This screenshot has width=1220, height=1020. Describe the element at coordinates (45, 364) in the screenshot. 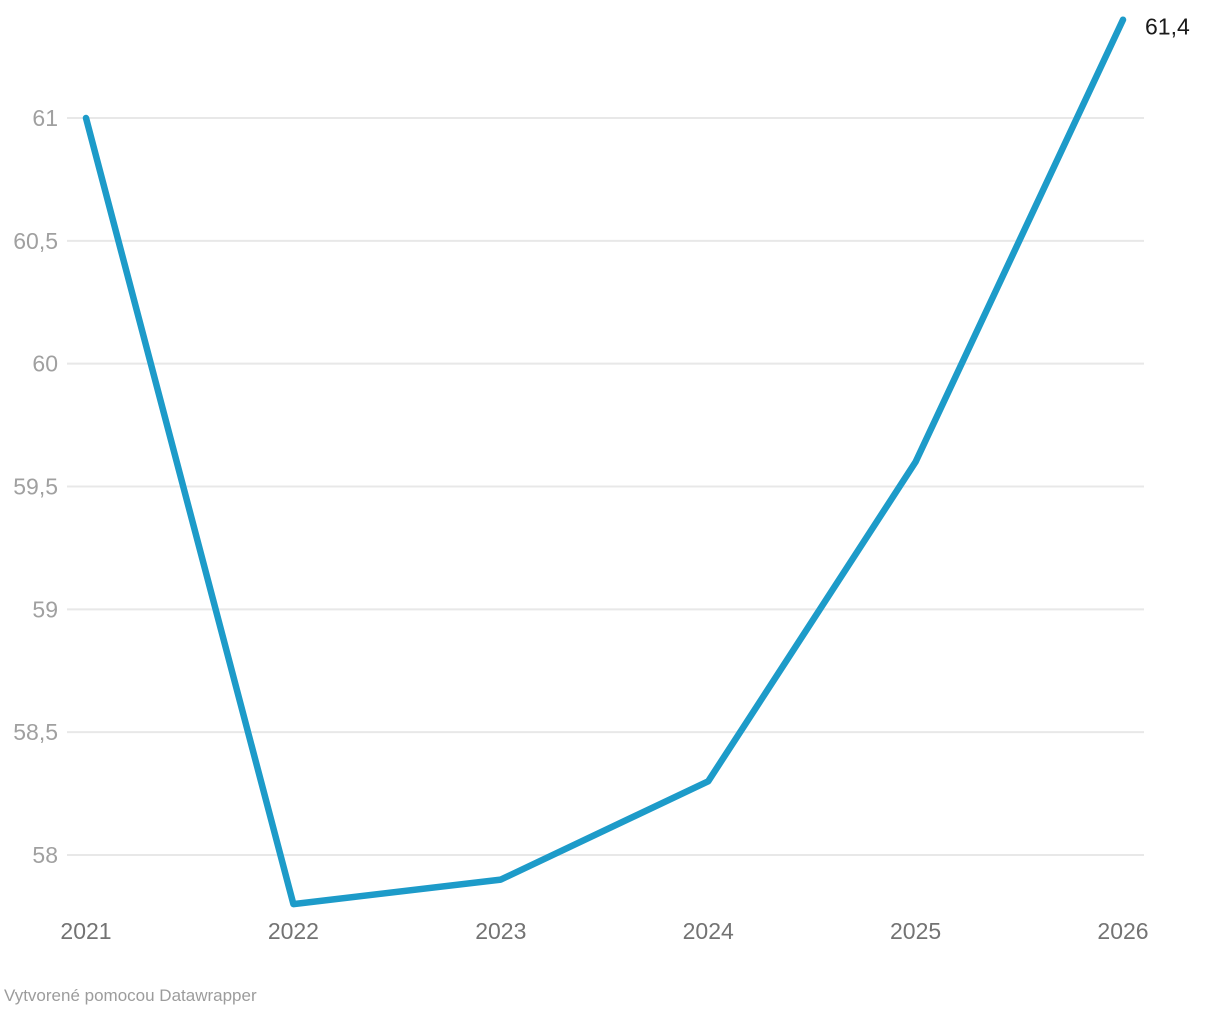

I see `y-tick-label: 60` at that location.